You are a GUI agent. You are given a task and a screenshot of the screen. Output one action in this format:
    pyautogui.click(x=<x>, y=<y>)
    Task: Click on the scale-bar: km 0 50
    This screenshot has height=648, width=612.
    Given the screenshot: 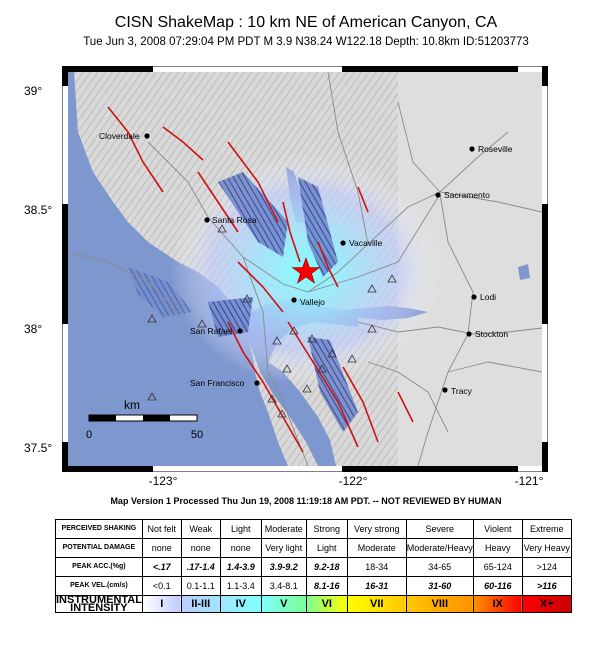 What is the action you would take?
    pyautogui.click(x=144, y=419)
    